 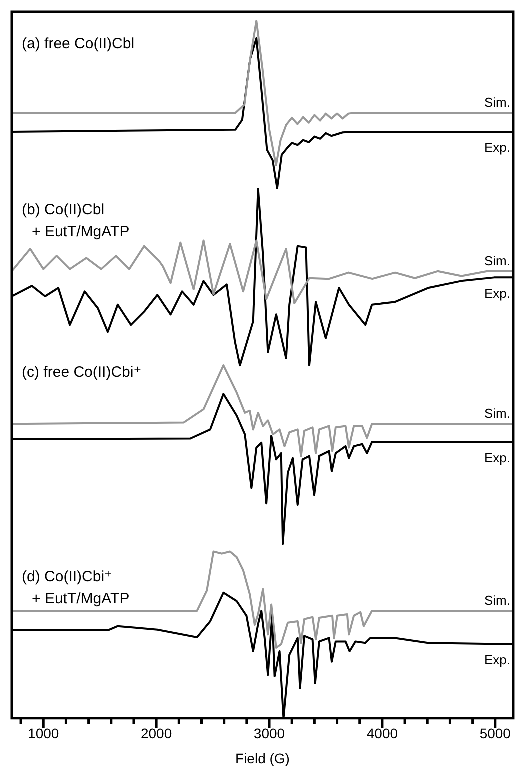 I want to click on annotation: (d) Co(II)Cbi⁺ + EutT/MgATP, so click(x=76, y=588).